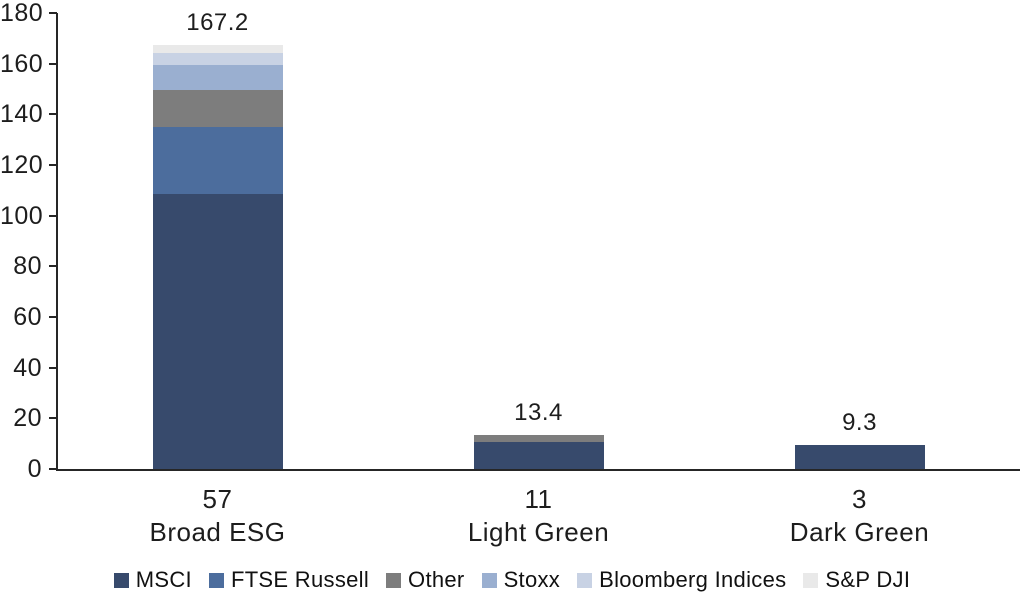  Describe the element at coordinates (22, 114) in the screenshot. I see `y-tick-label: 140` at that location.